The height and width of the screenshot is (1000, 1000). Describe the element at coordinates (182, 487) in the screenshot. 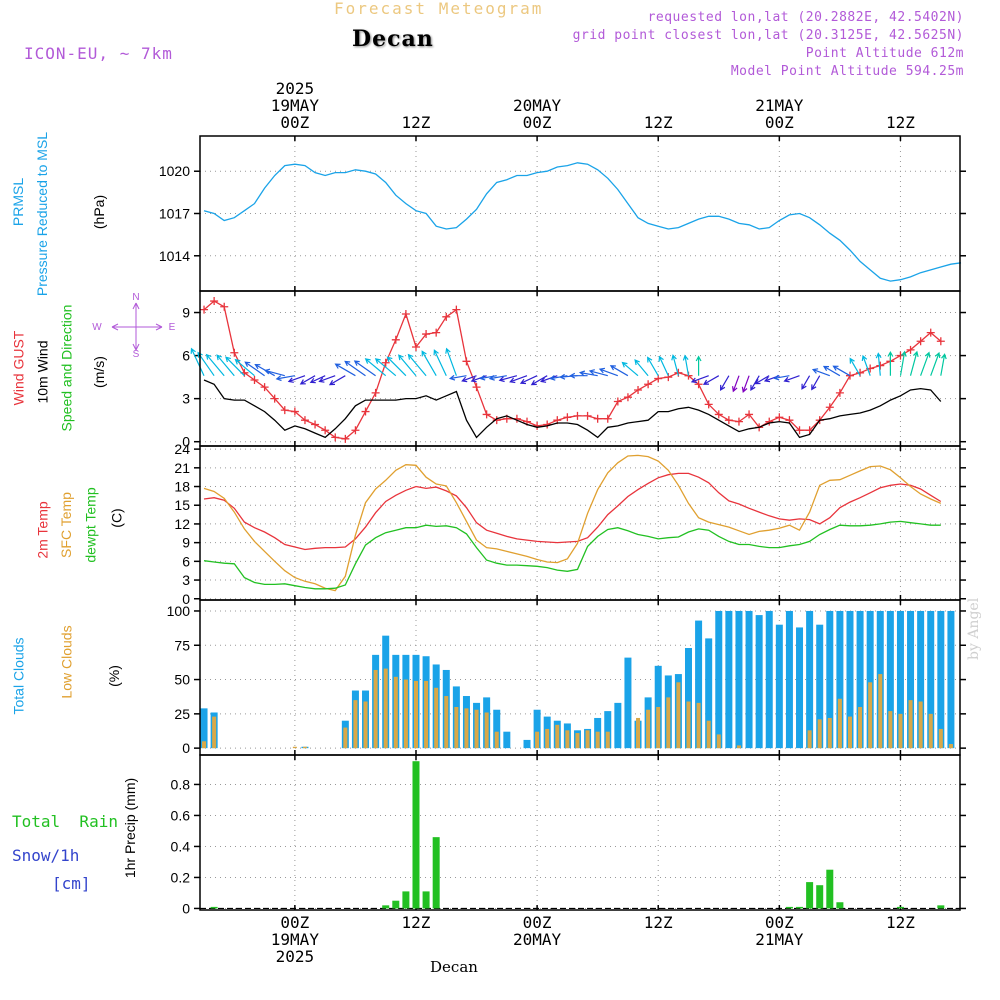

I see `temp-tick-label: 18` at that location.